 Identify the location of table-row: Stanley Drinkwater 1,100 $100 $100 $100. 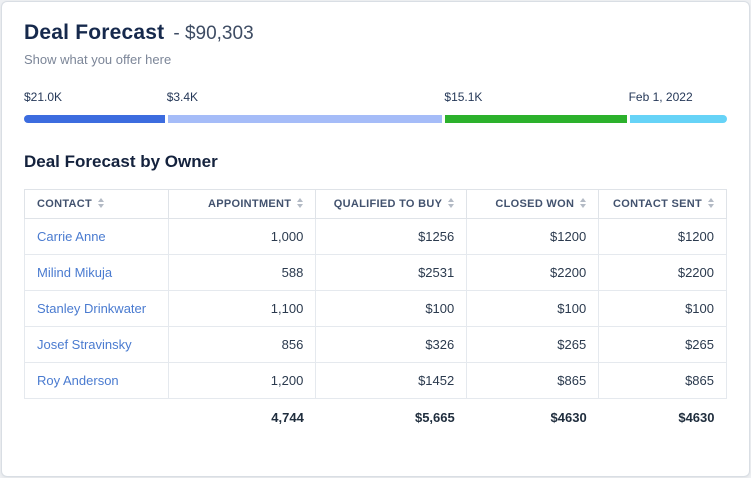
(375, 308).